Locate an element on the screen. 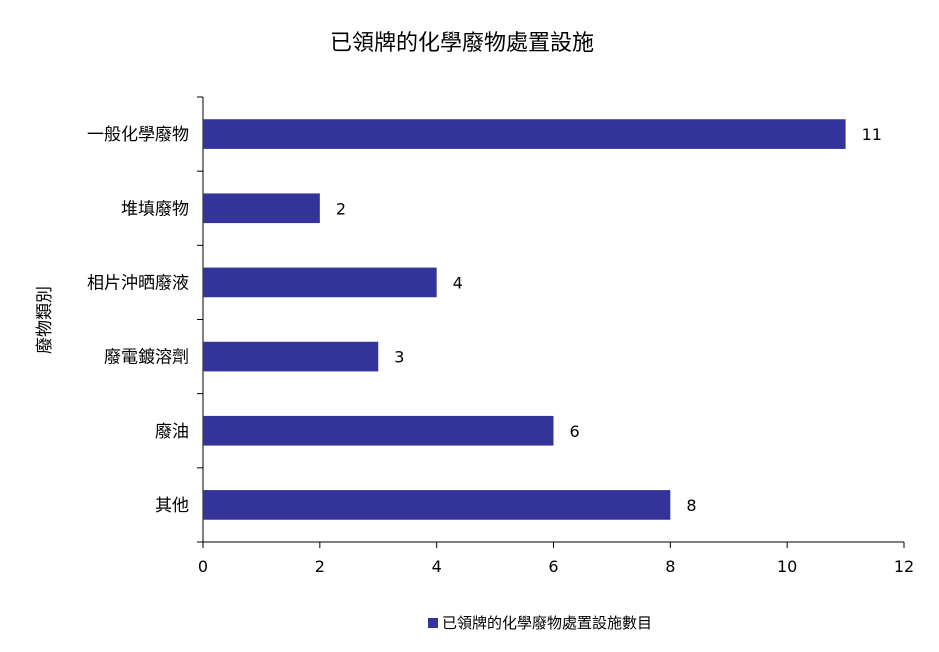  category-label: 相片沖晒廢液 is located at coordinates (138, 283).